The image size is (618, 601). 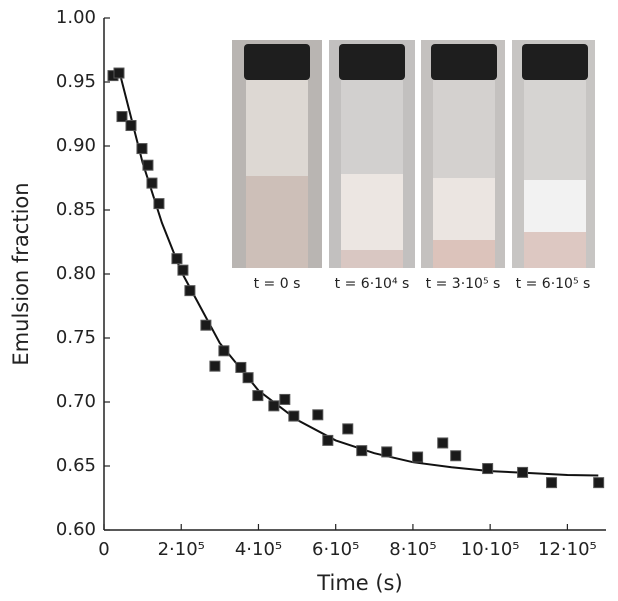 I want to click on x-tick-label: 10·10⁵, so click(x=490, y=549).